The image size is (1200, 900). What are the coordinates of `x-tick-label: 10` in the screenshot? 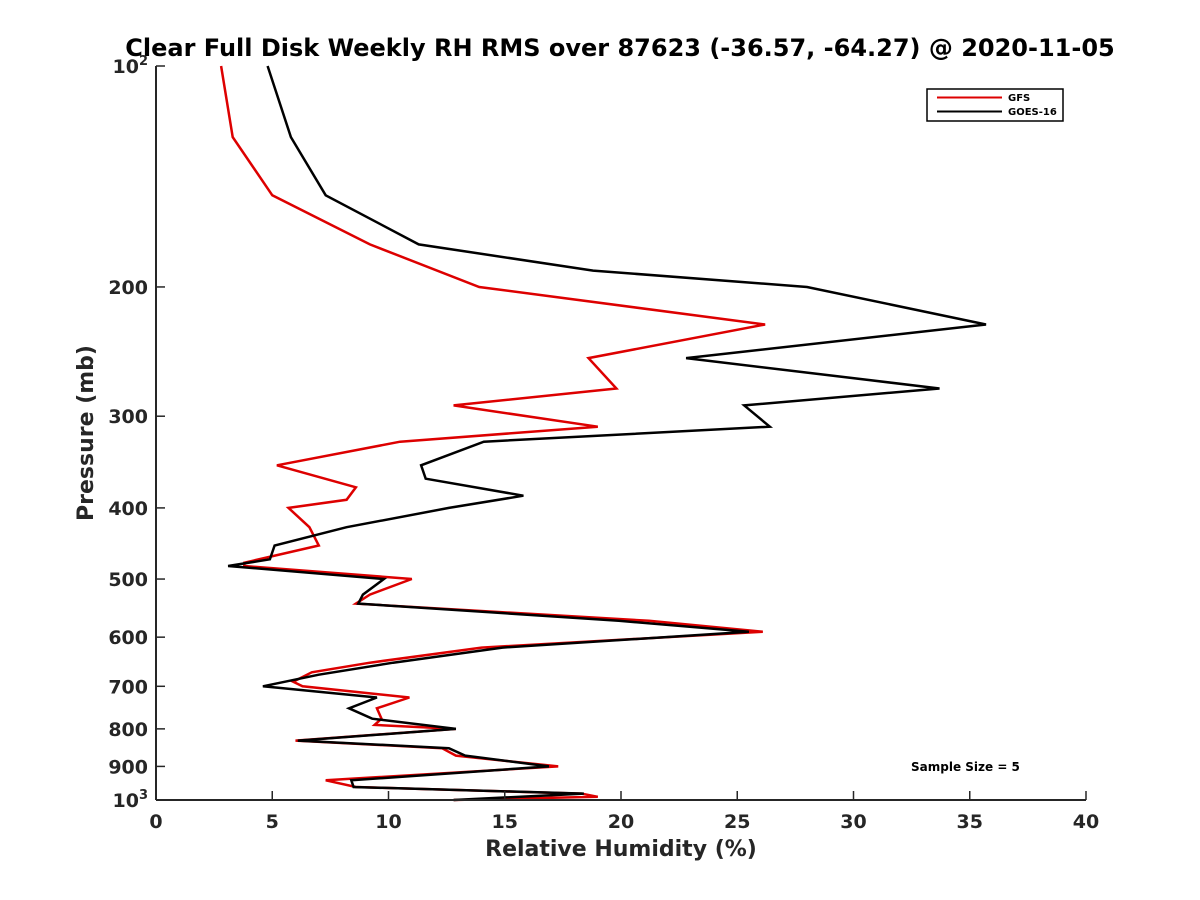 It's located at (388, 822).